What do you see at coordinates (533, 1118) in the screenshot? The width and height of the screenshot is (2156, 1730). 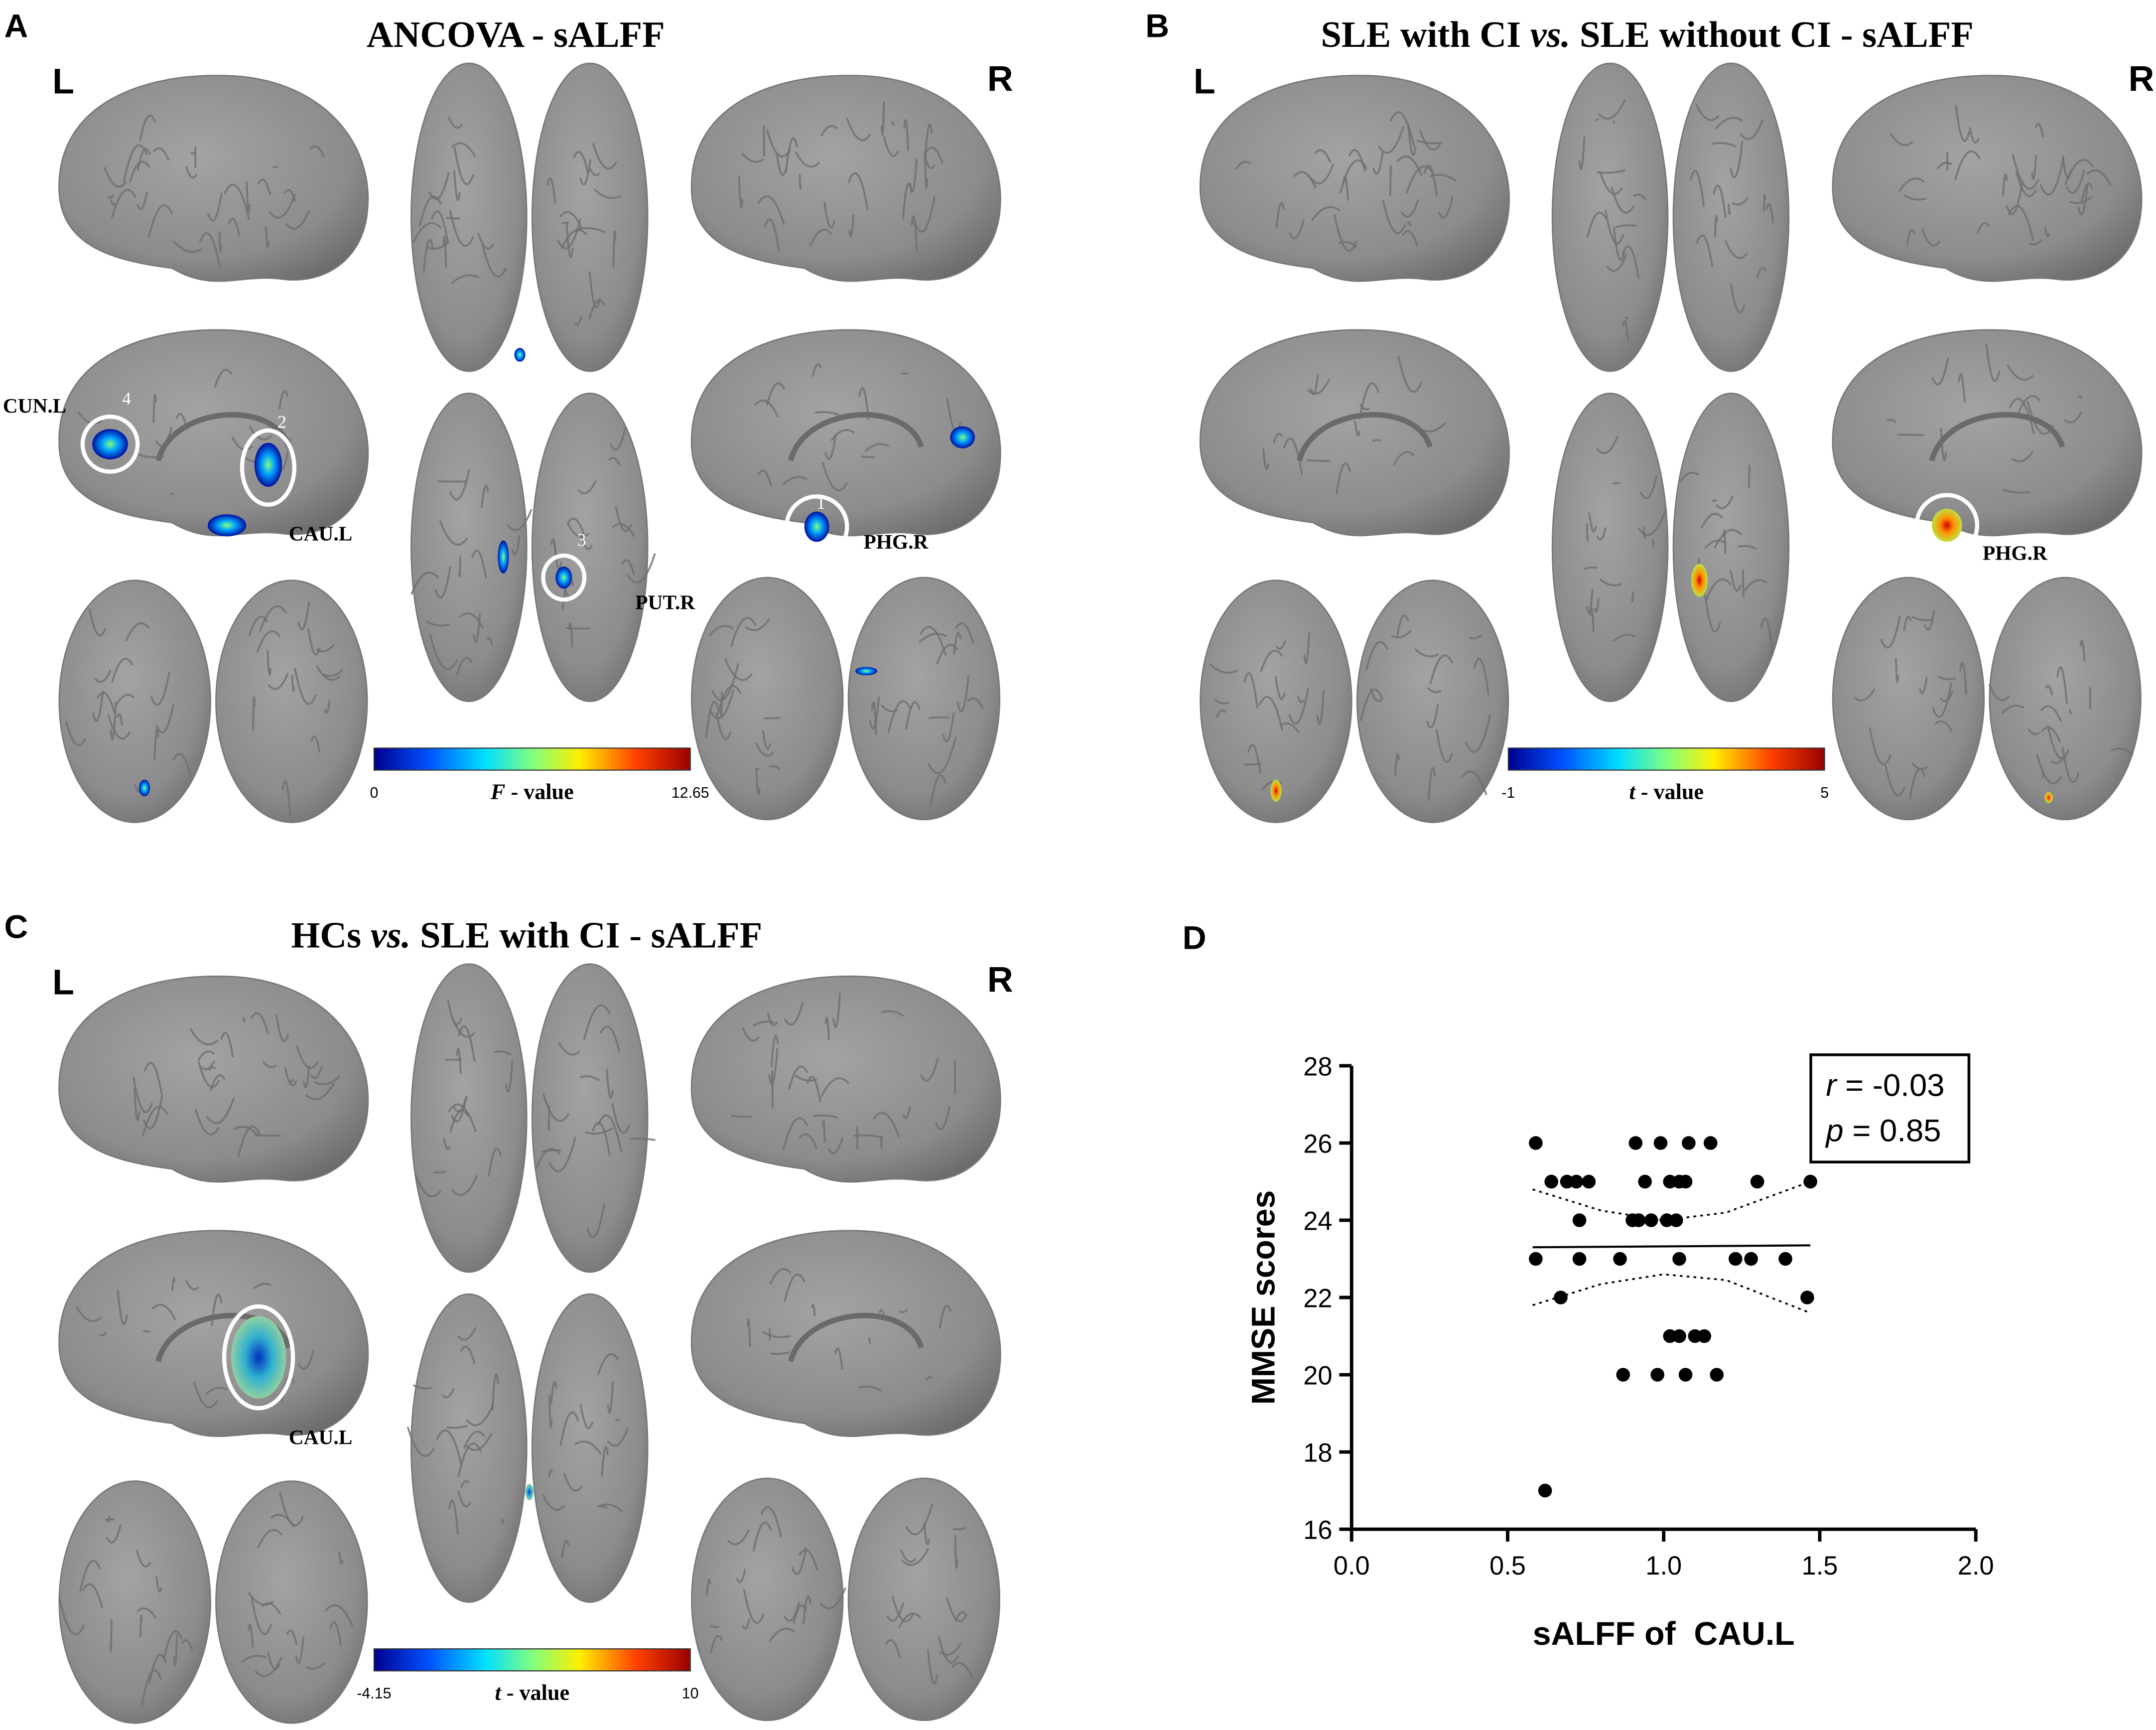 I see `brain-top` at bounding box center [533, 1118].